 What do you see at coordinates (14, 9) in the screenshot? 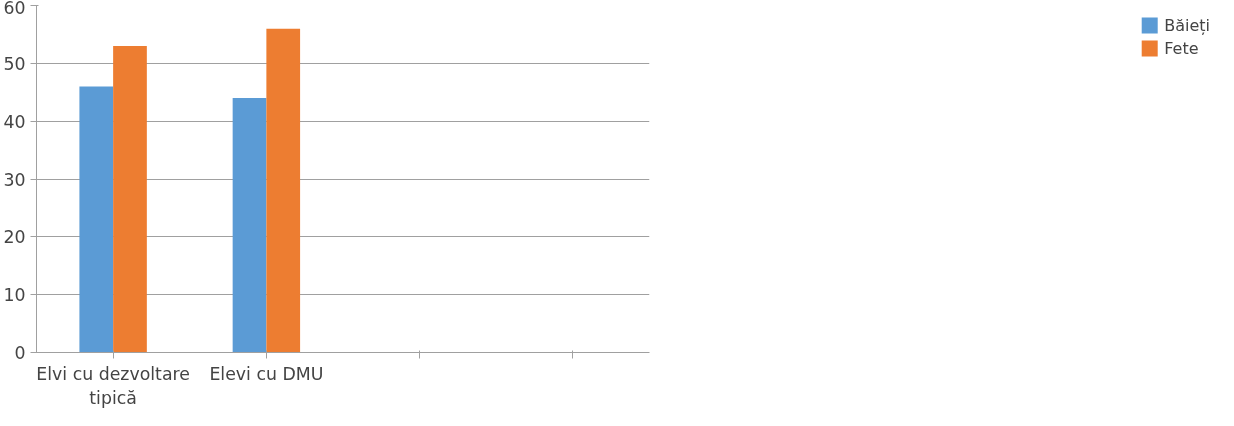
I see `y-tick-label: 60` at bounding box center [14, 9].